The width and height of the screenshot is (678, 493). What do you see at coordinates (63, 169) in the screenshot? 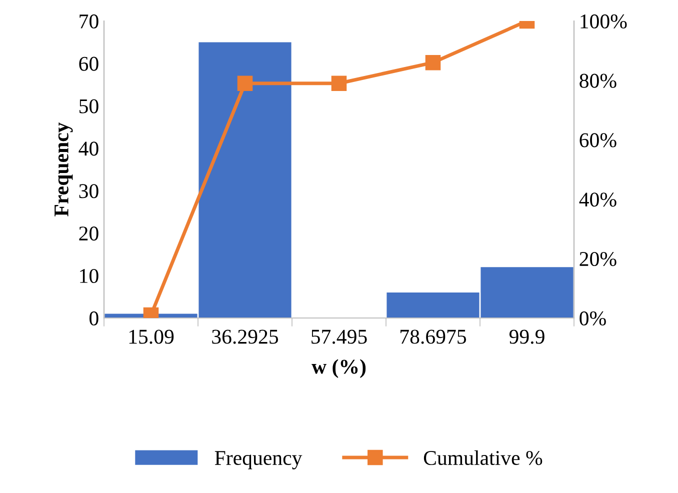
I see `y-axis-title: Frequency` at bounding box center [63, 169].